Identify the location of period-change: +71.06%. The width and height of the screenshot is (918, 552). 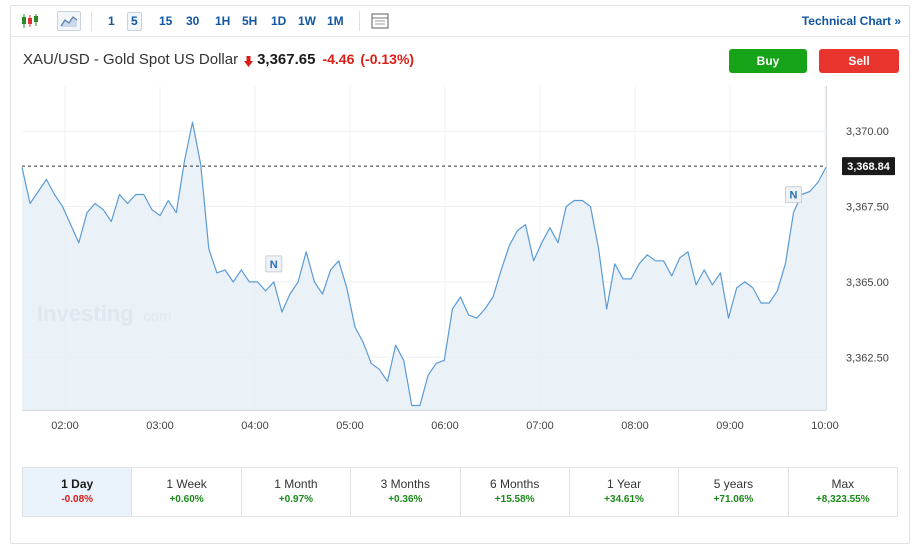
(733, 499).